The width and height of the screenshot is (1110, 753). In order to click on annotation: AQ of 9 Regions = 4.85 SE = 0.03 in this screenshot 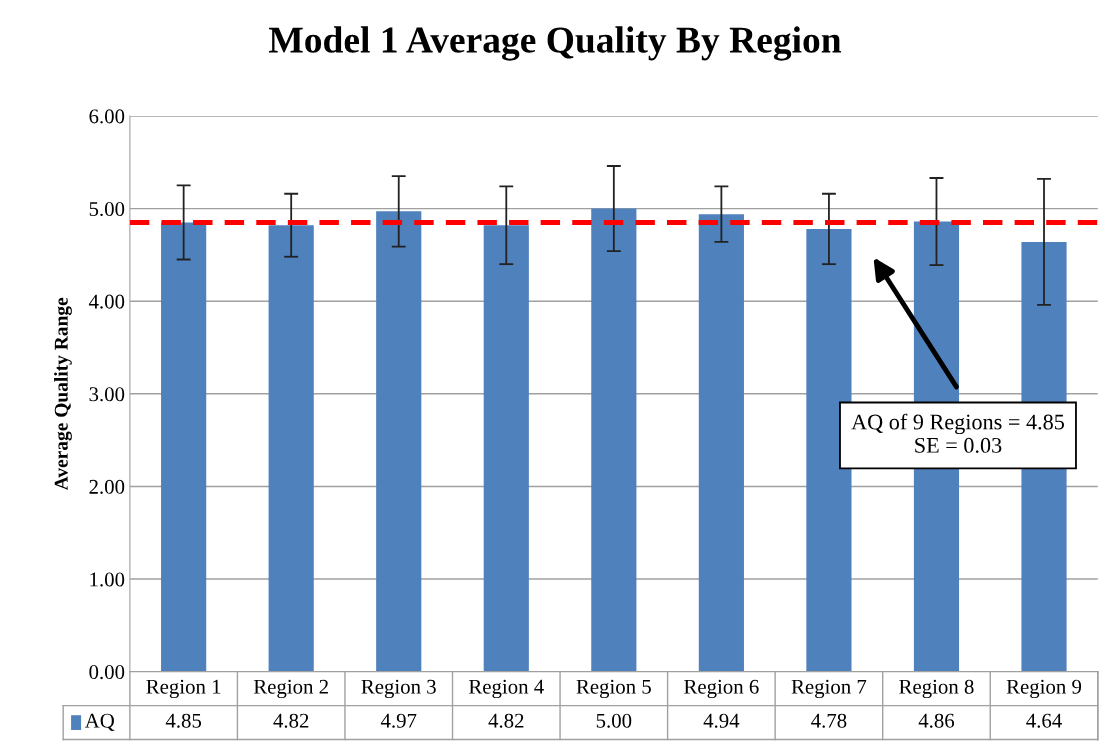, I will do `click(957, 433)`.